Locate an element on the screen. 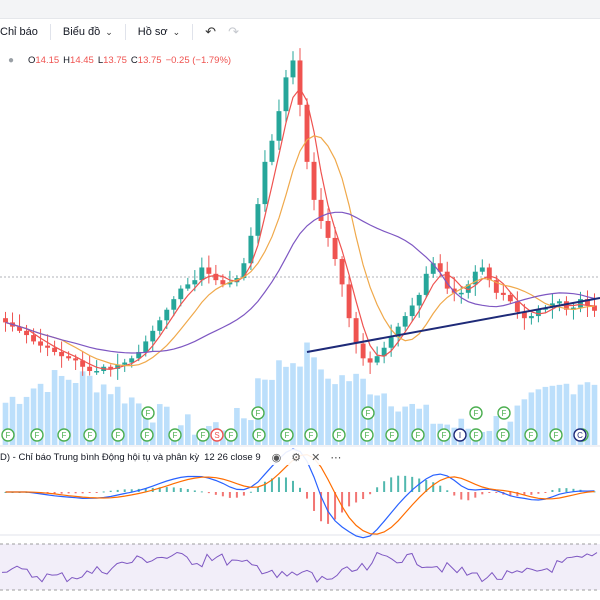  symbol-status-icon: ● is located at coordinates (11, 60).